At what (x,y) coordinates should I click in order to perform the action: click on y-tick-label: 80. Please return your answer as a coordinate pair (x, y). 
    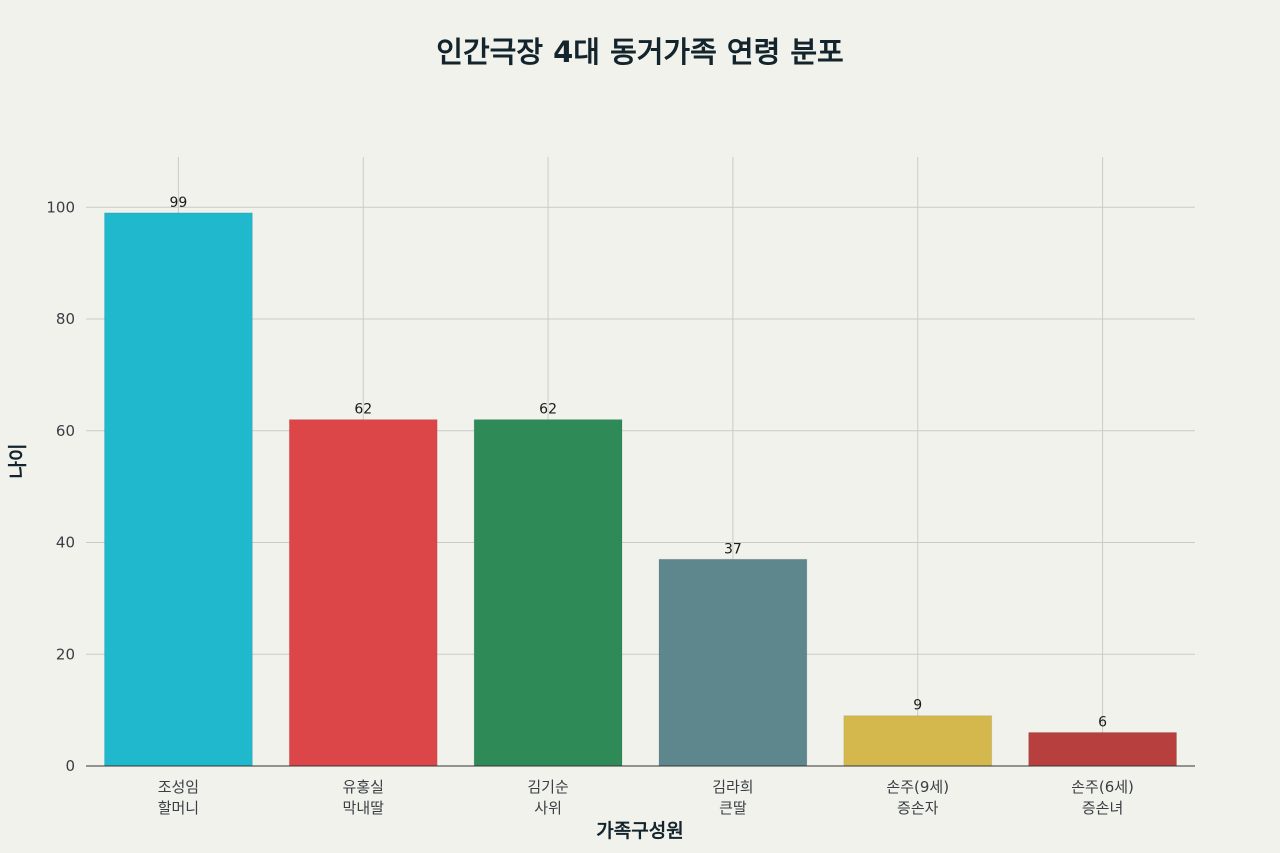
    Looking at the image, I should click on (65, 319).